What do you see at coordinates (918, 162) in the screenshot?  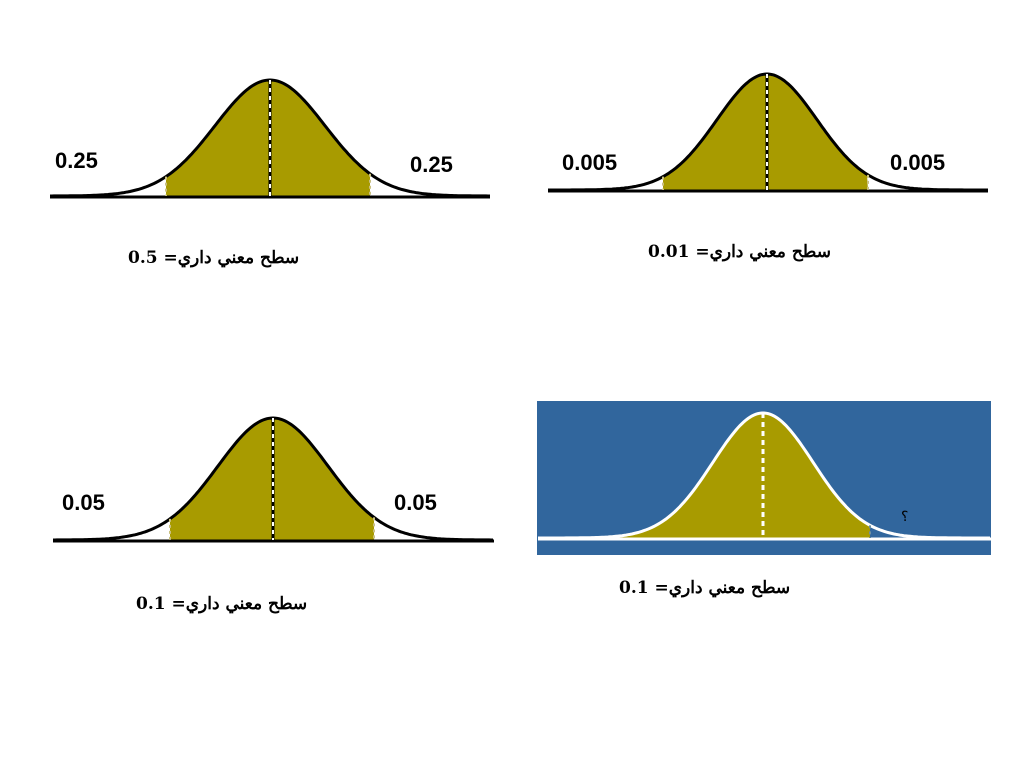 I see `right-tail-label: 0.005` at bounding box center [918, 162].